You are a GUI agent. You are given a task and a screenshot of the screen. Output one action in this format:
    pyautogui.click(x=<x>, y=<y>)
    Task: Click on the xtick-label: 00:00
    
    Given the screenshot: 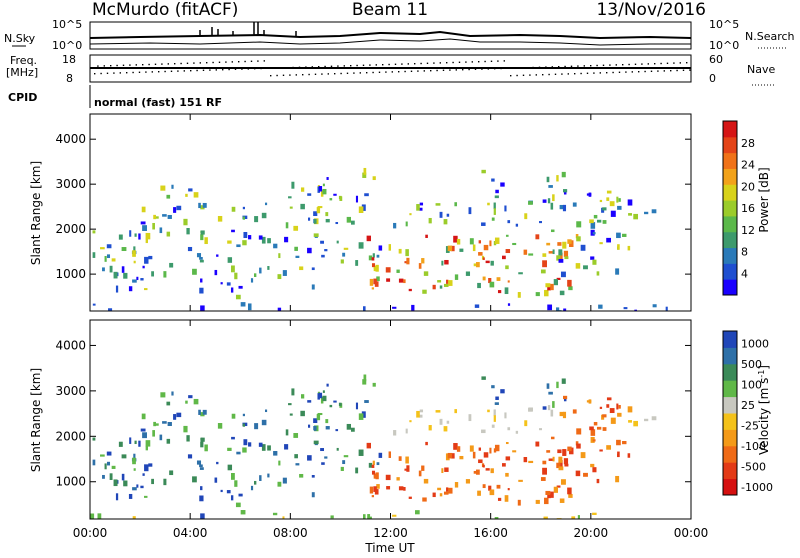 What is the action you would take?
    pyautogui.click(x=90, y=533)
    